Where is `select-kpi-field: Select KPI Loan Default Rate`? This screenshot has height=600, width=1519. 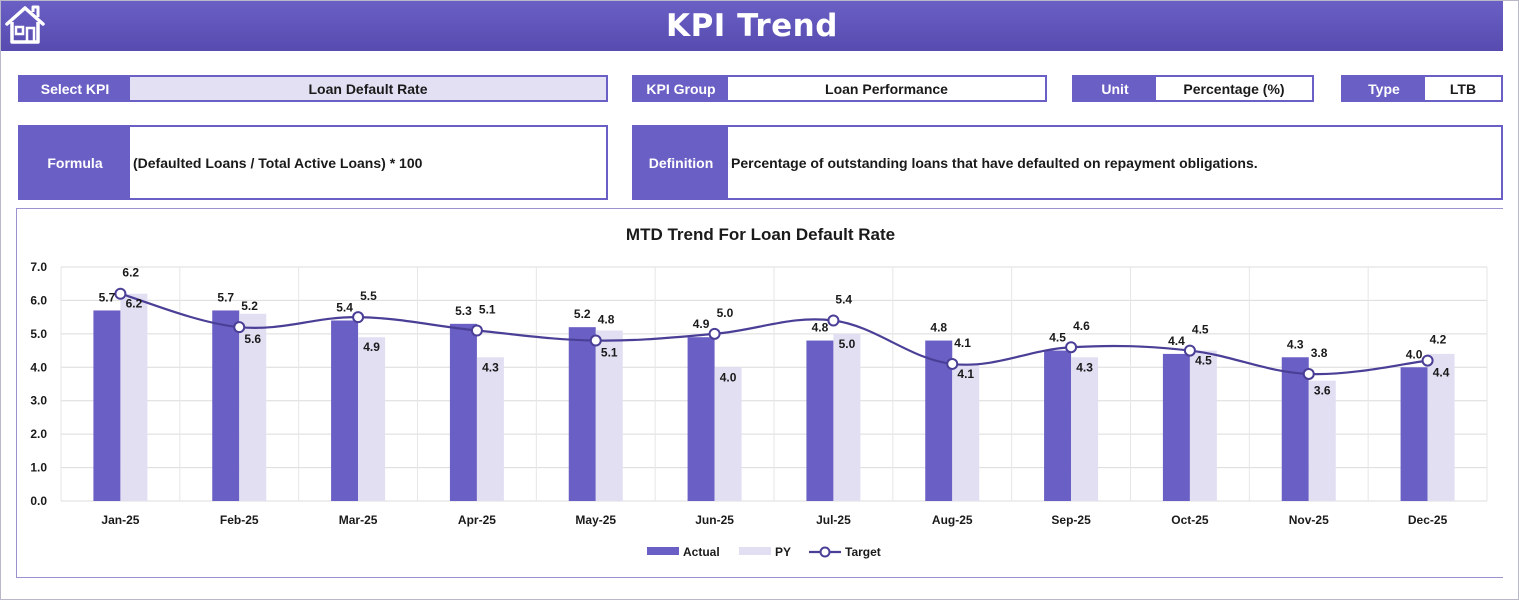 select-kpi-field: Select KPI Loan Default Rate is located at coordinates (313, 88).